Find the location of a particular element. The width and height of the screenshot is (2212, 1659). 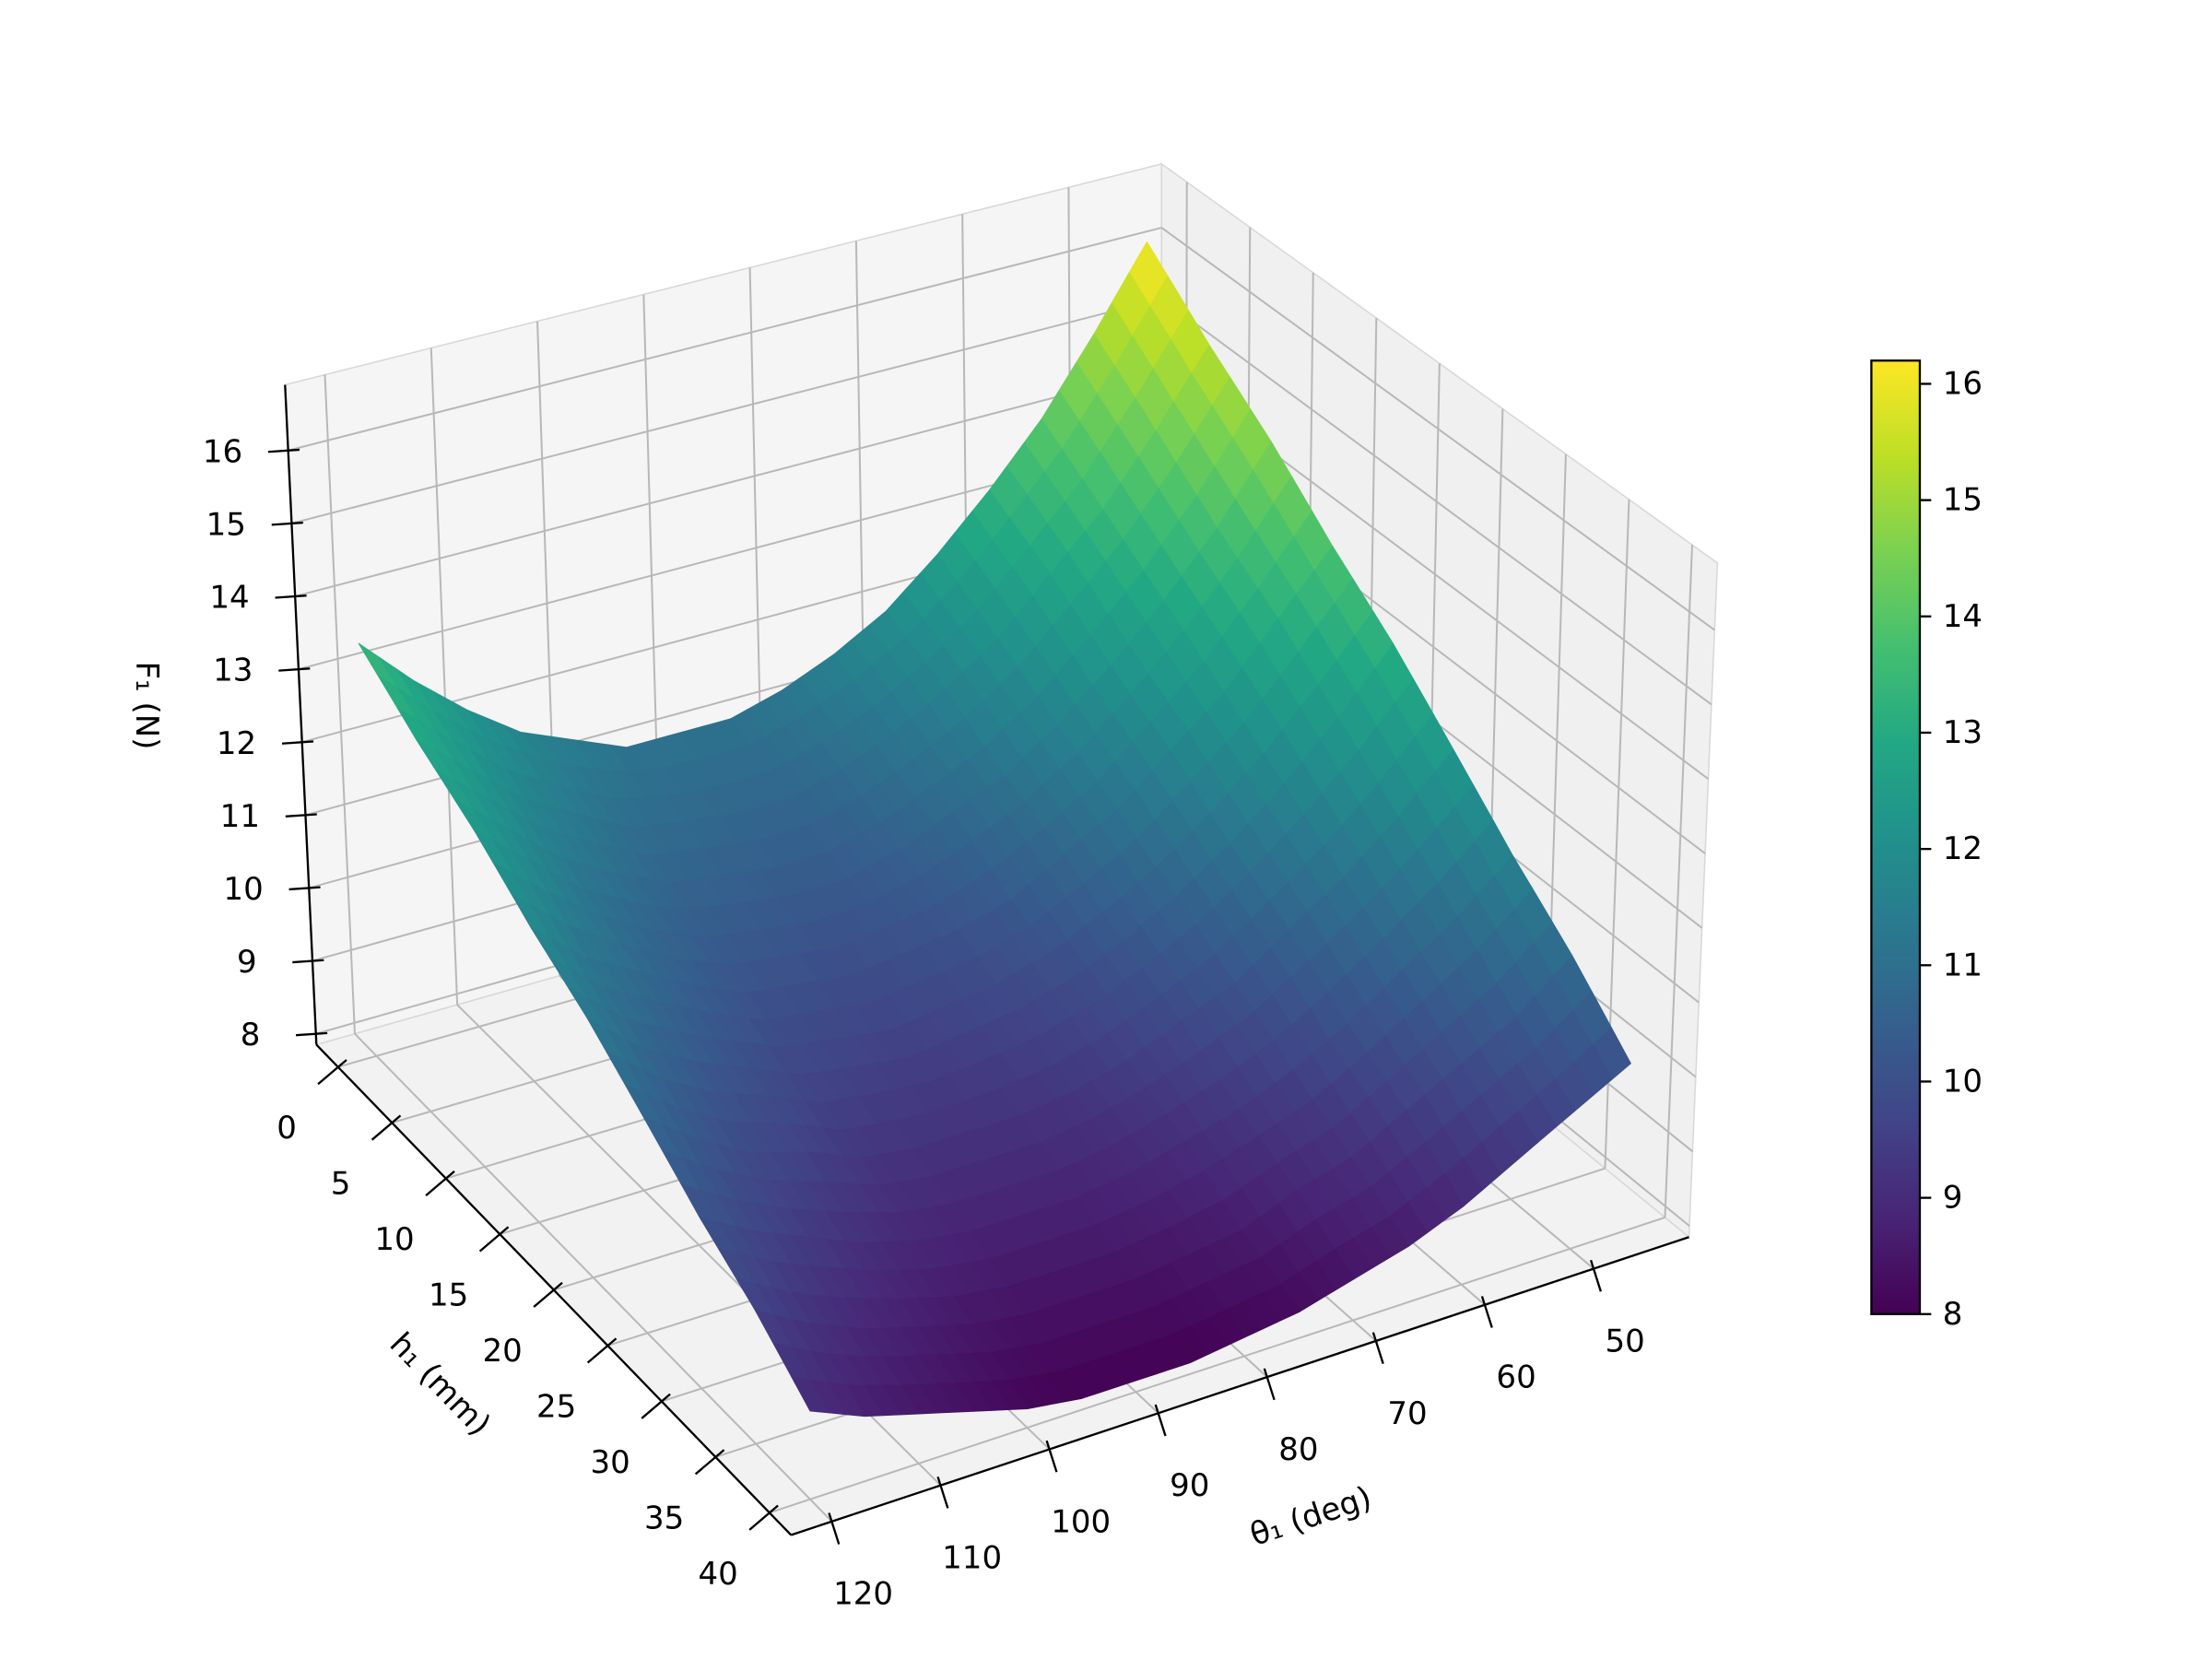

colorbar-tick-label: 9 is located at coordinates (1953, 1198).